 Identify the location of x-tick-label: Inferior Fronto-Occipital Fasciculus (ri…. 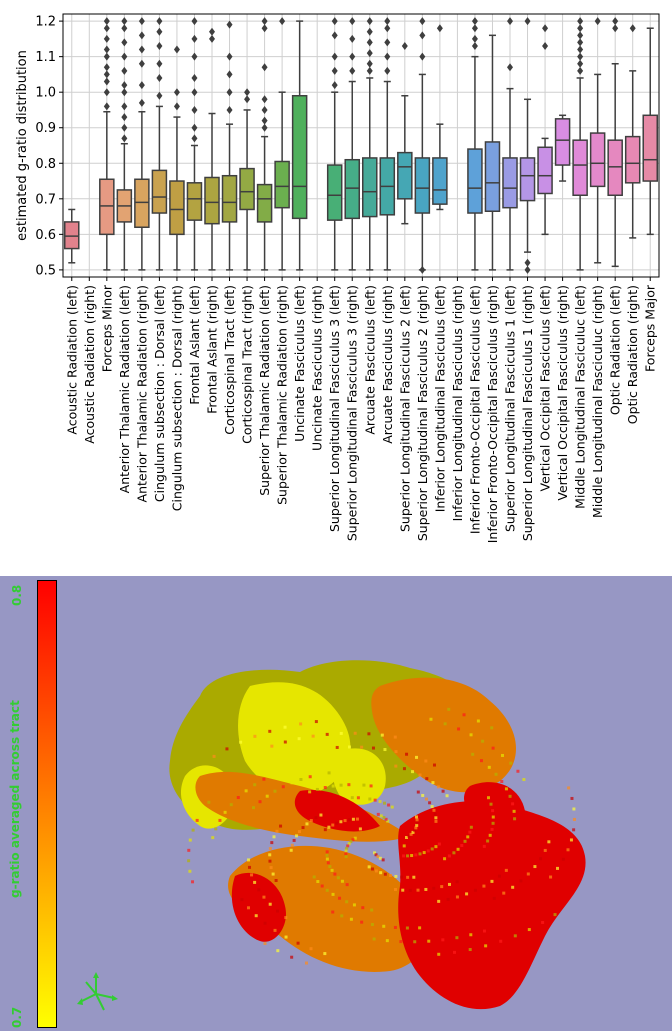
(492, 414).